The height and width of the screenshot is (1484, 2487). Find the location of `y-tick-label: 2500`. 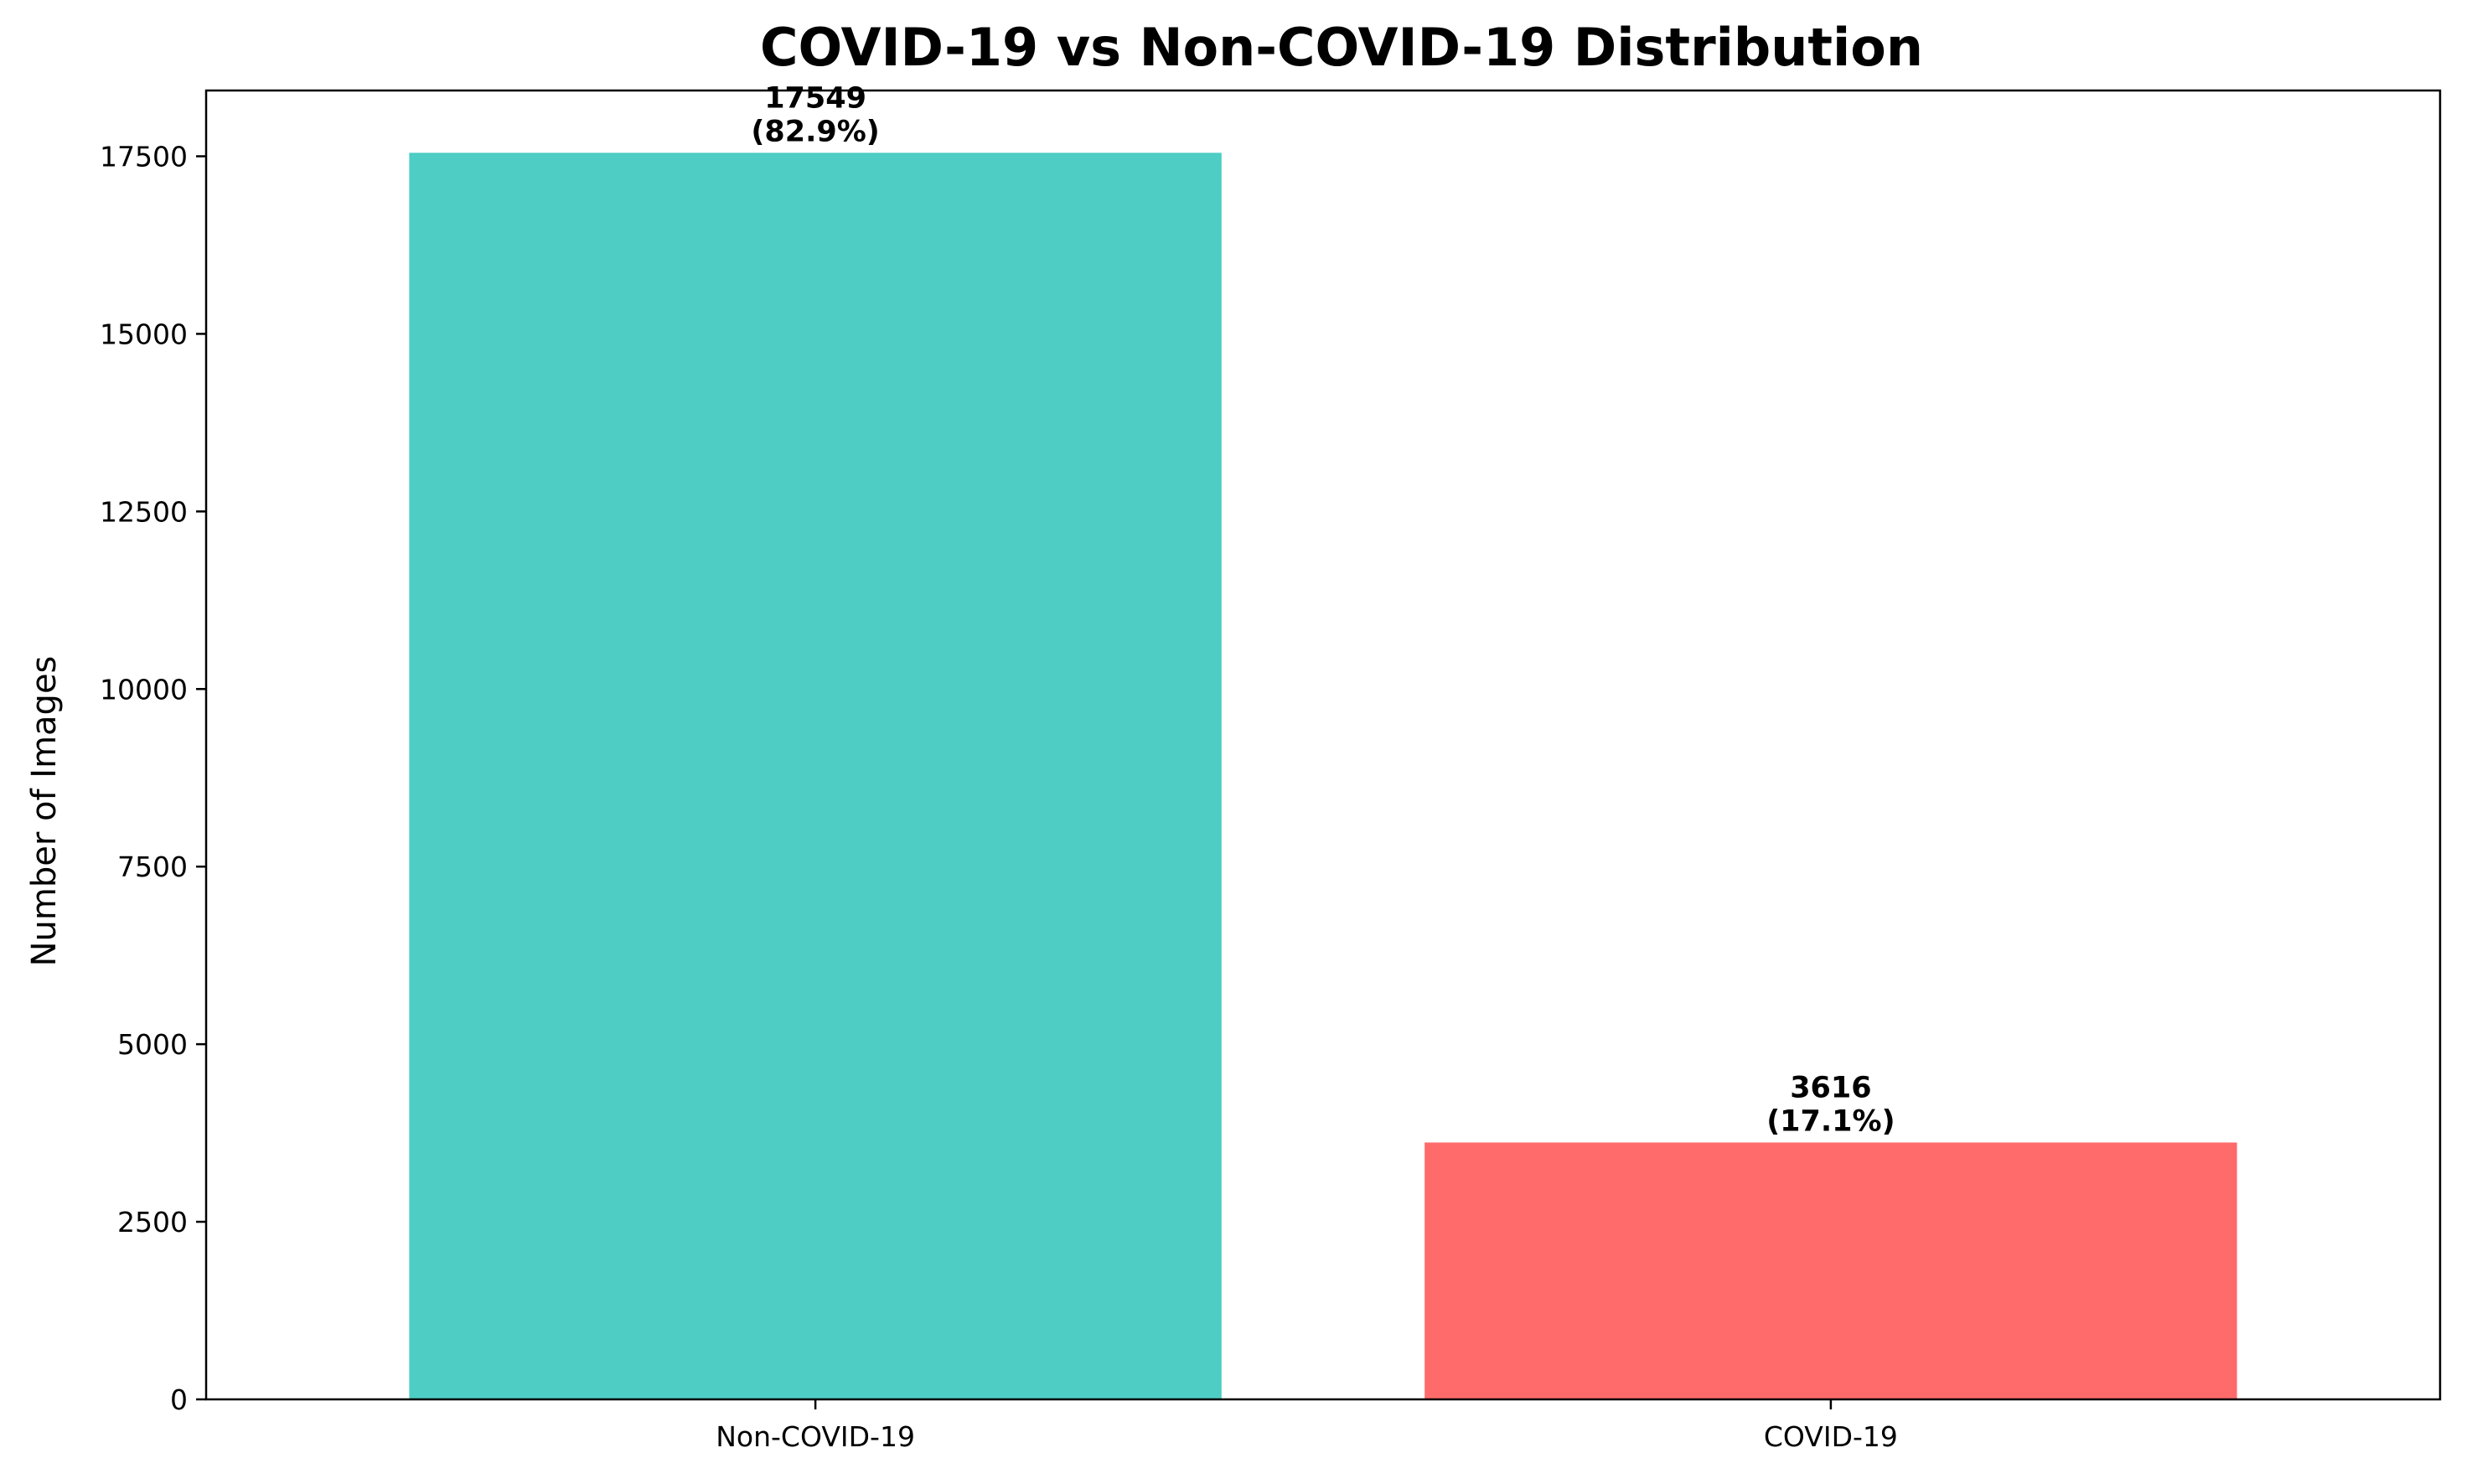

y-tick-label: 2500 is located at coordinates (152, 1222).